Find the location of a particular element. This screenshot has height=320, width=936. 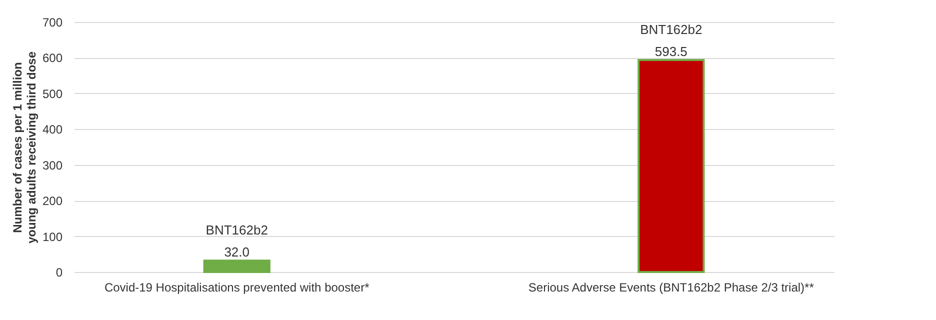

data-label: 32.0 is located at coordinates (237, 252).